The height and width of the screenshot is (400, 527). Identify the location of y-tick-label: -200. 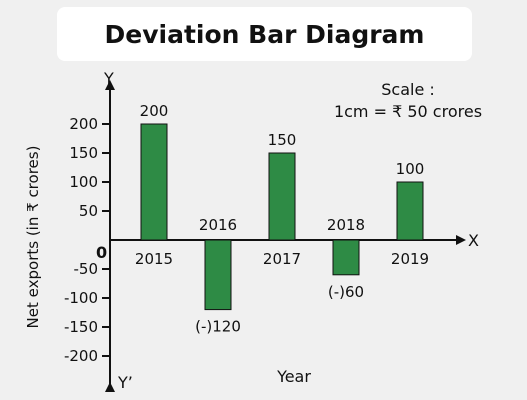
(81, 356).